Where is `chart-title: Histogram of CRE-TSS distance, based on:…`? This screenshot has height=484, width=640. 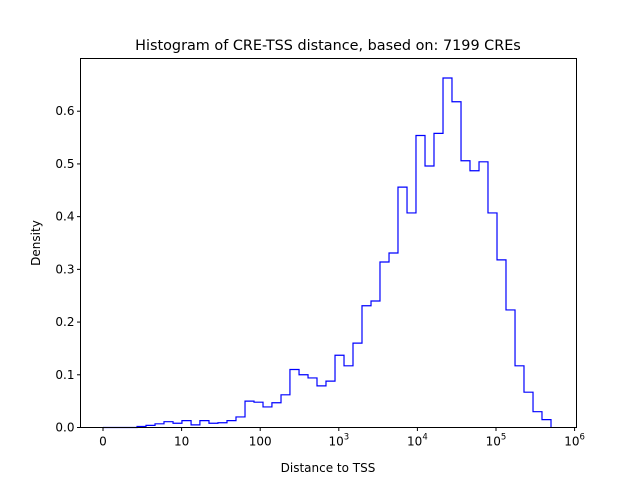 chart-title: Histogram of CRE-TSS distance, based on:… is located at coordinates (328, 46).